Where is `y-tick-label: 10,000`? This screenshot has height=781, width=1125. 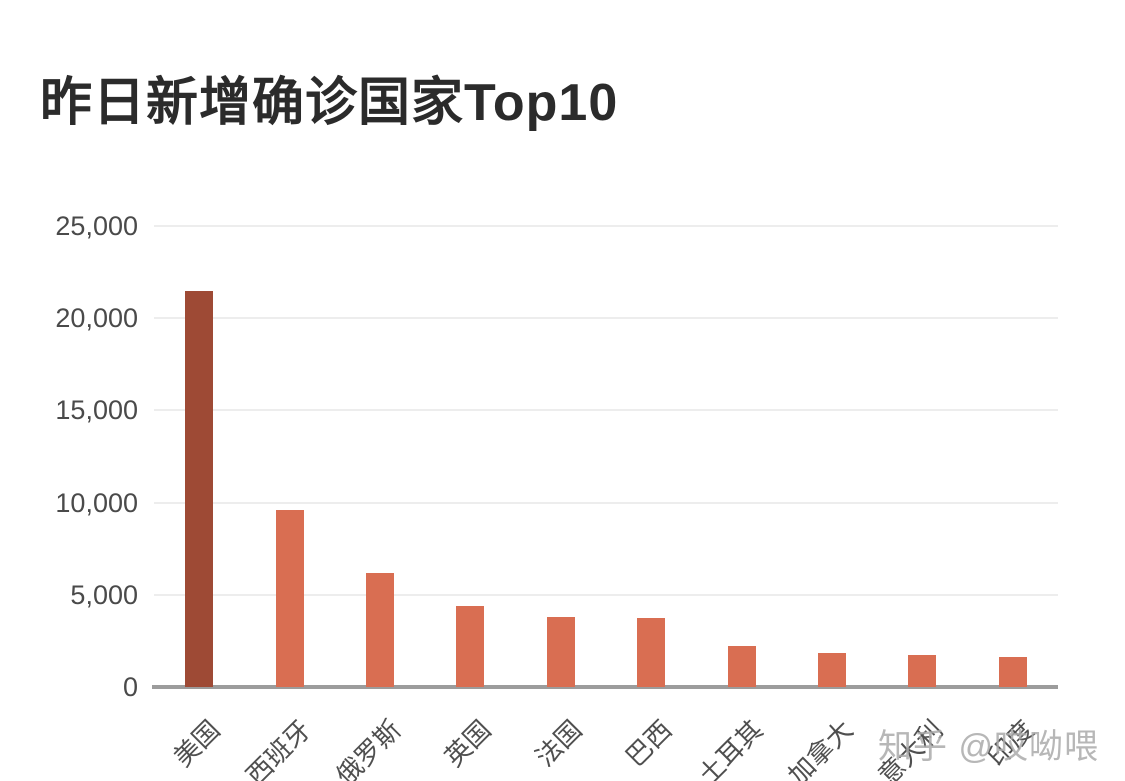
y-tick-label: 10,000 is located at coordinates (96, 502).